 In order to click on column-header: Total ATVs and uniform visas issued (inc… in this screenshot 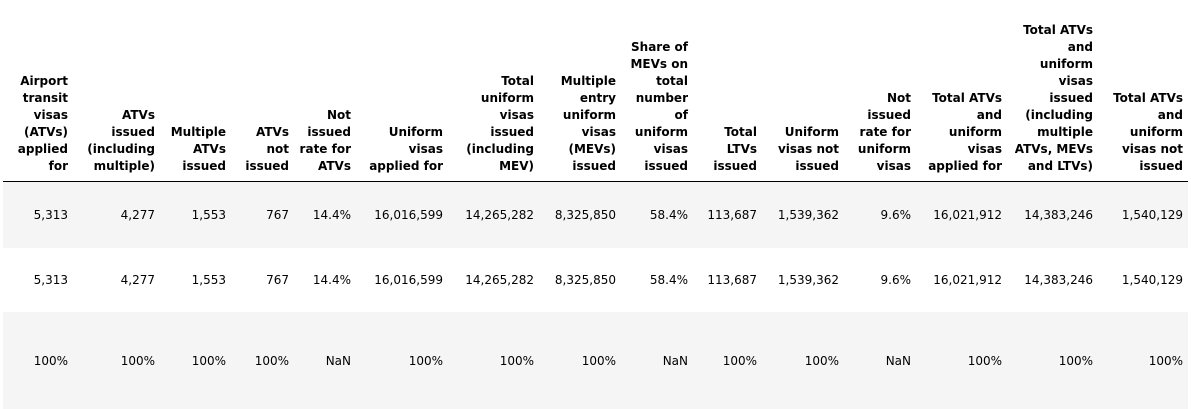, I will do `click(1052, 91)`.